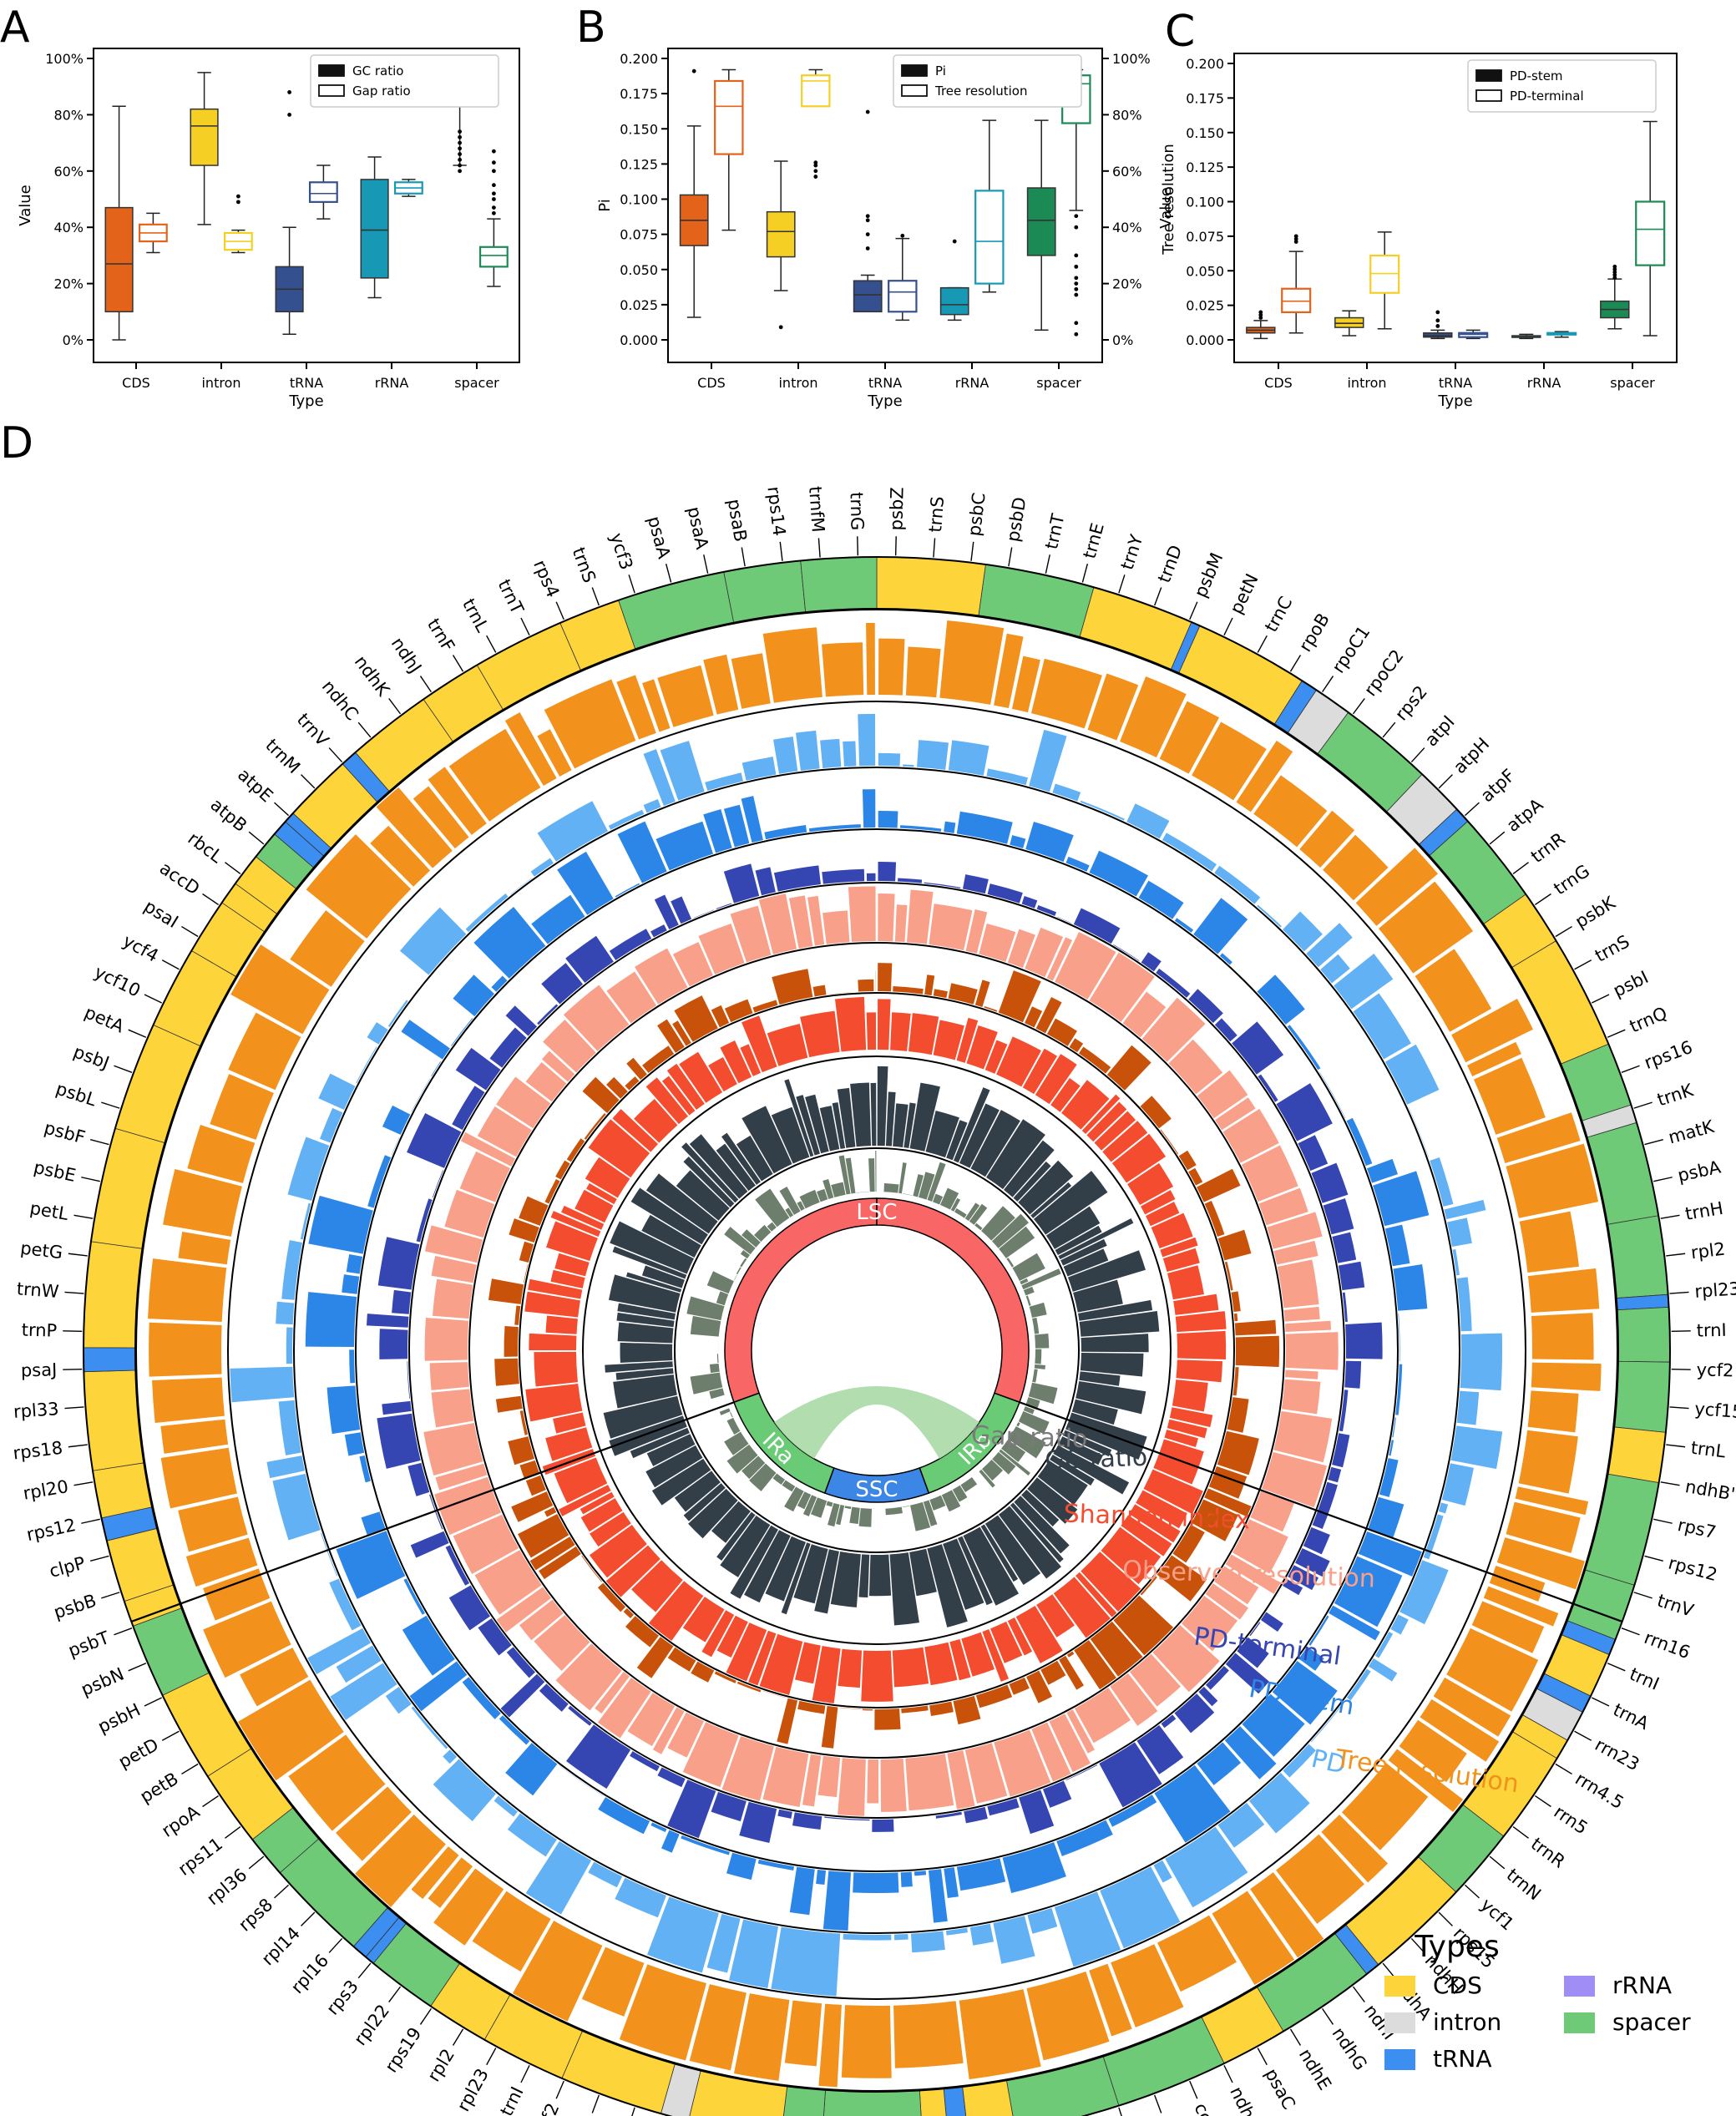 The width and height of the screenshot is (1736, 2116). I want to click on gene-label: petB, so click(158, 1788).